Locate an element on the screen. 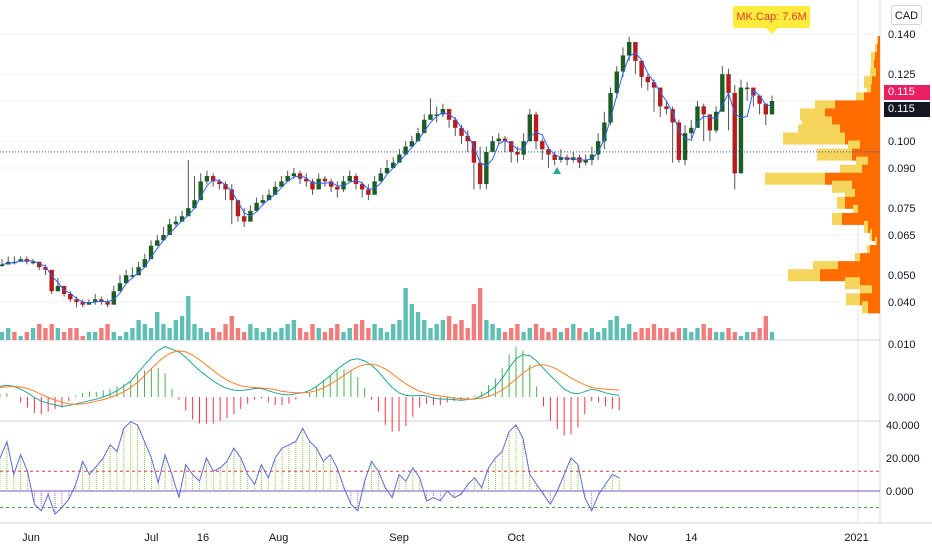 The image size is (932, 555). time-tick-label: Jun is located at coordinates (31, 538).